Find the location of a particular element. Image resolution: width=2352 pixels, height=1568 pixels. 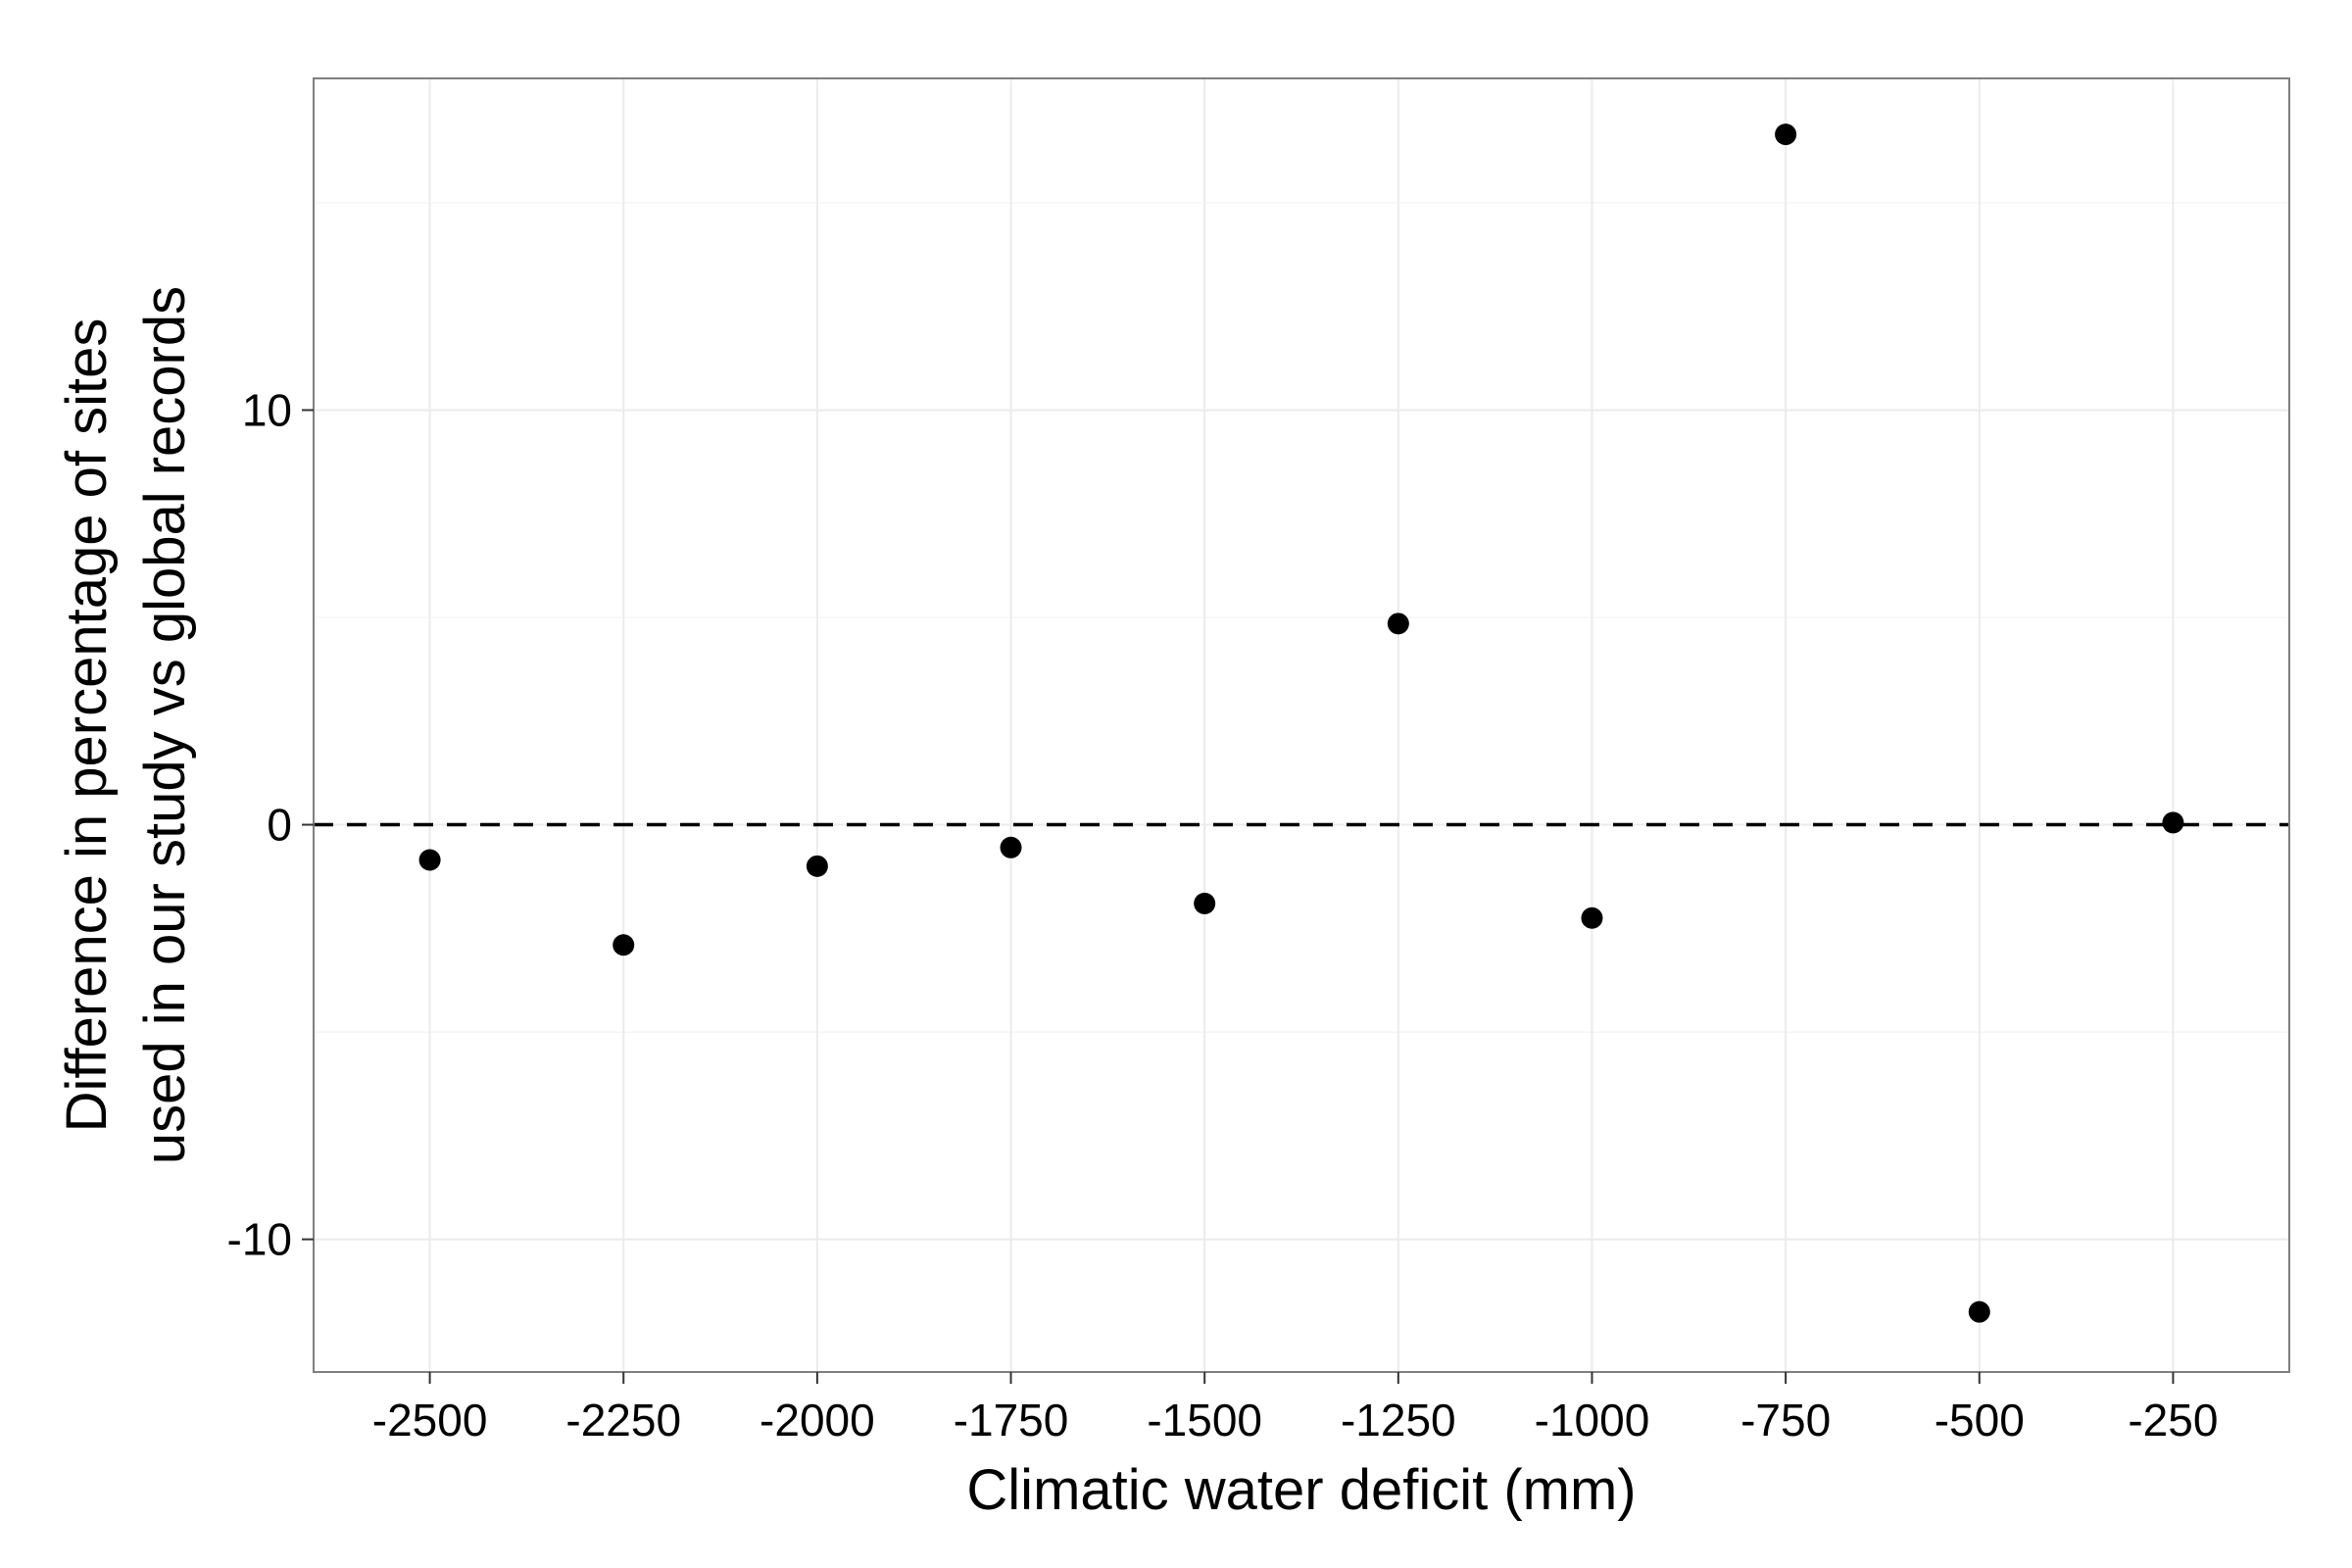

y-tick-label: -10 is located at coordinates (259, 1239).